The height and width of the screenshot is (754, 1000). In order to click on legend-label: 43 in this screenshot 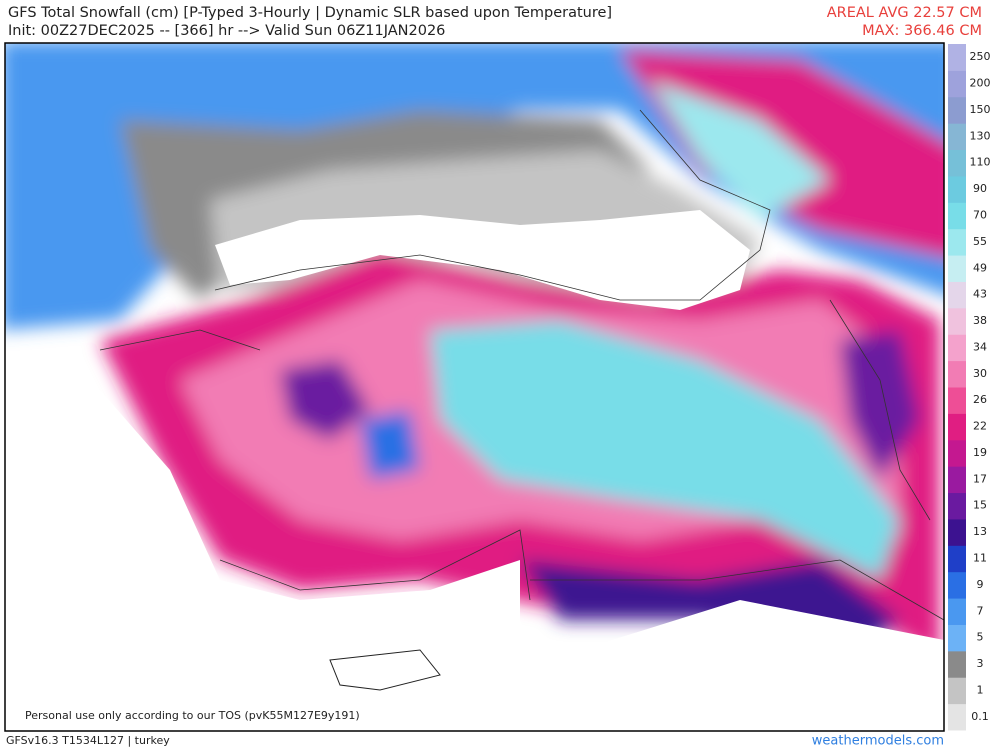, I will do `click(980, 294)`.